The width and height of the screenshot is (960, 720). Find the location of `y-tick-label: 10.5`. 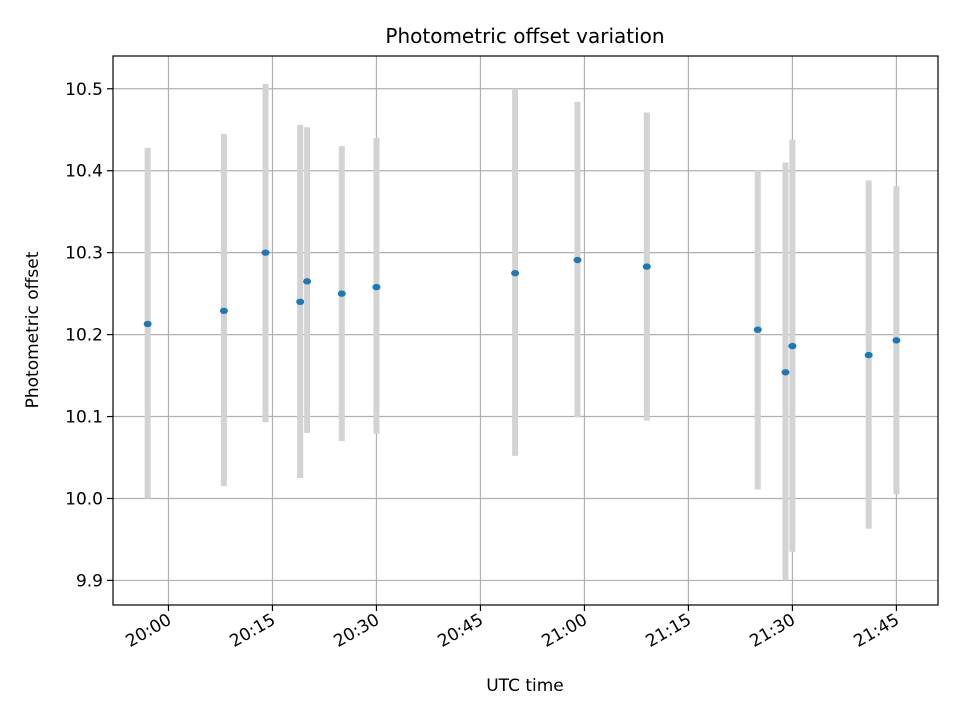

y-tick-label: 10.5 is located at coordinates (84, 90).